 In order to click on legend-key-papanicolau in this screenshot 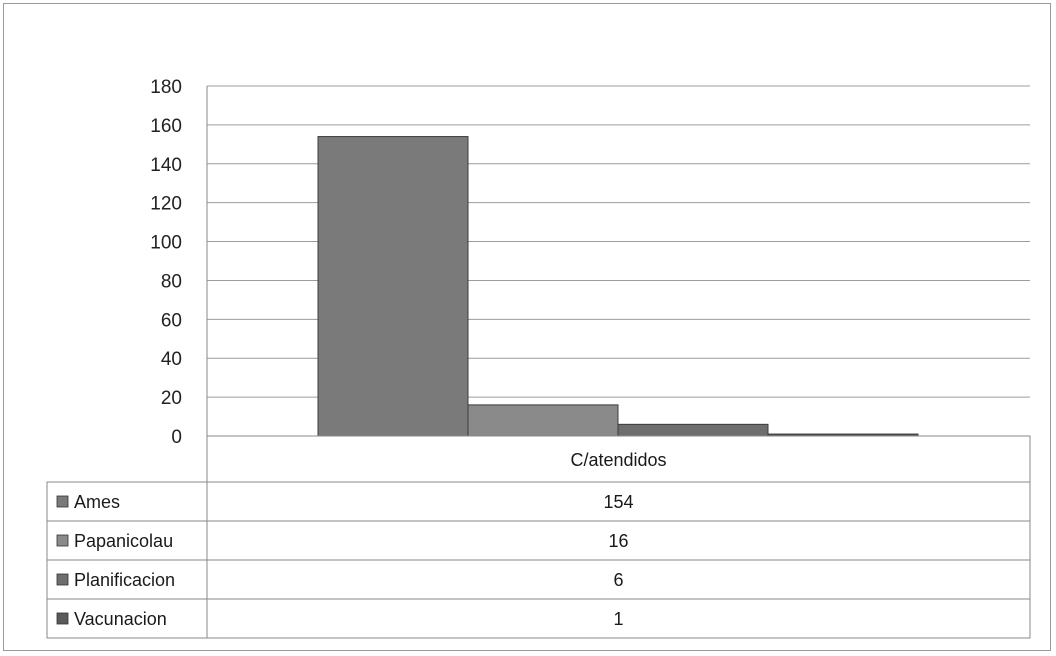, I will do `click(62, 540)`.